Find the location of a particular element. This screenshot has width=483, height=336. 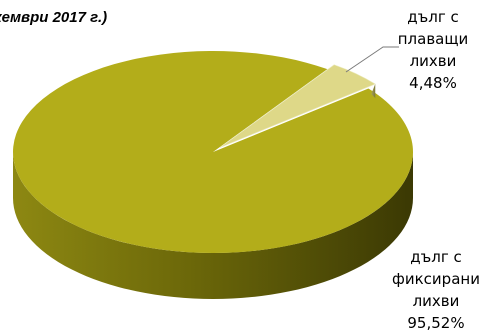

chart-title: кември 2017 г.) is located at coordinates (54, 17).